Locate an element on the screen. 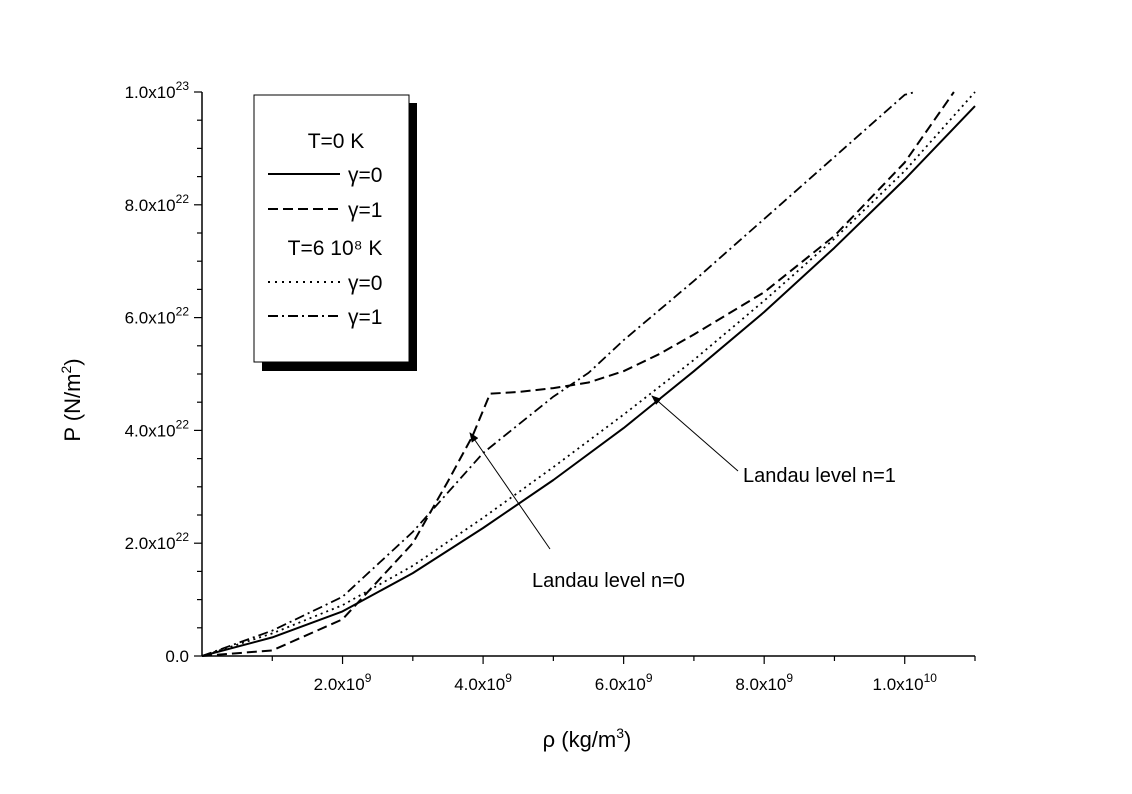 This screenshot has width=1132, height=794. x-axis-title: ρ (kg/m3) is located at coordinates (587, 738).